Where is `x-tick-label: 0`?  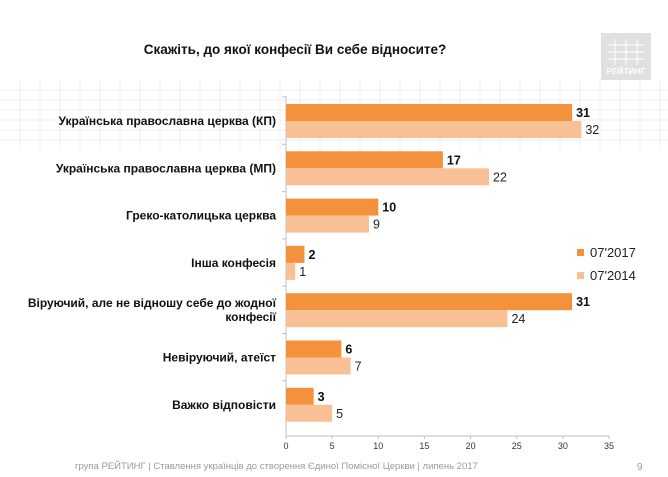
x-tick-label: 0 is located at coordinates (285, 446).